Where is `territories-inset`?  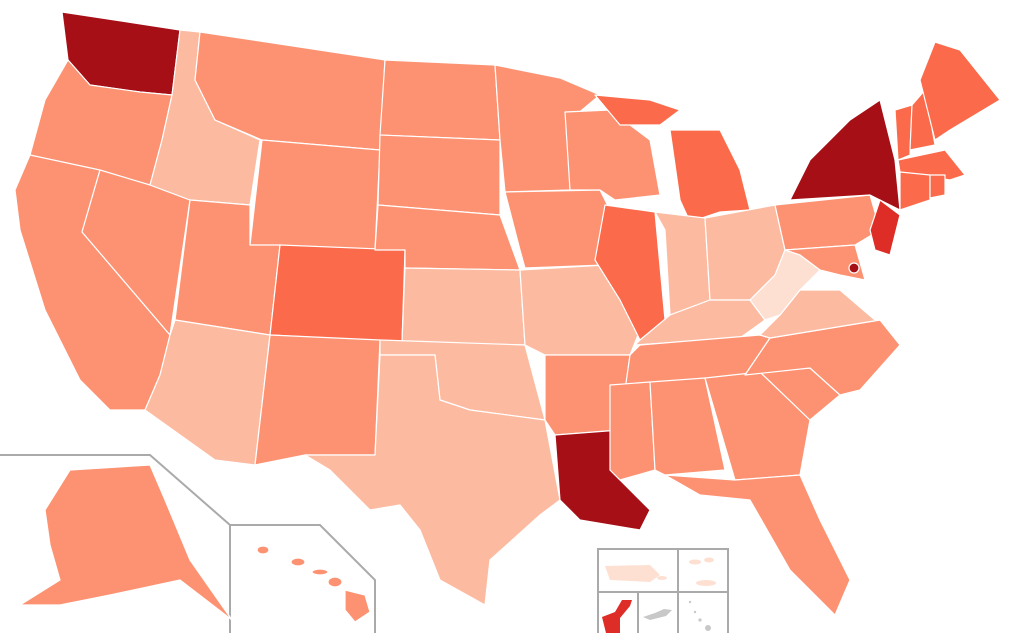 territories-inset is located at coordinates (663, 590).